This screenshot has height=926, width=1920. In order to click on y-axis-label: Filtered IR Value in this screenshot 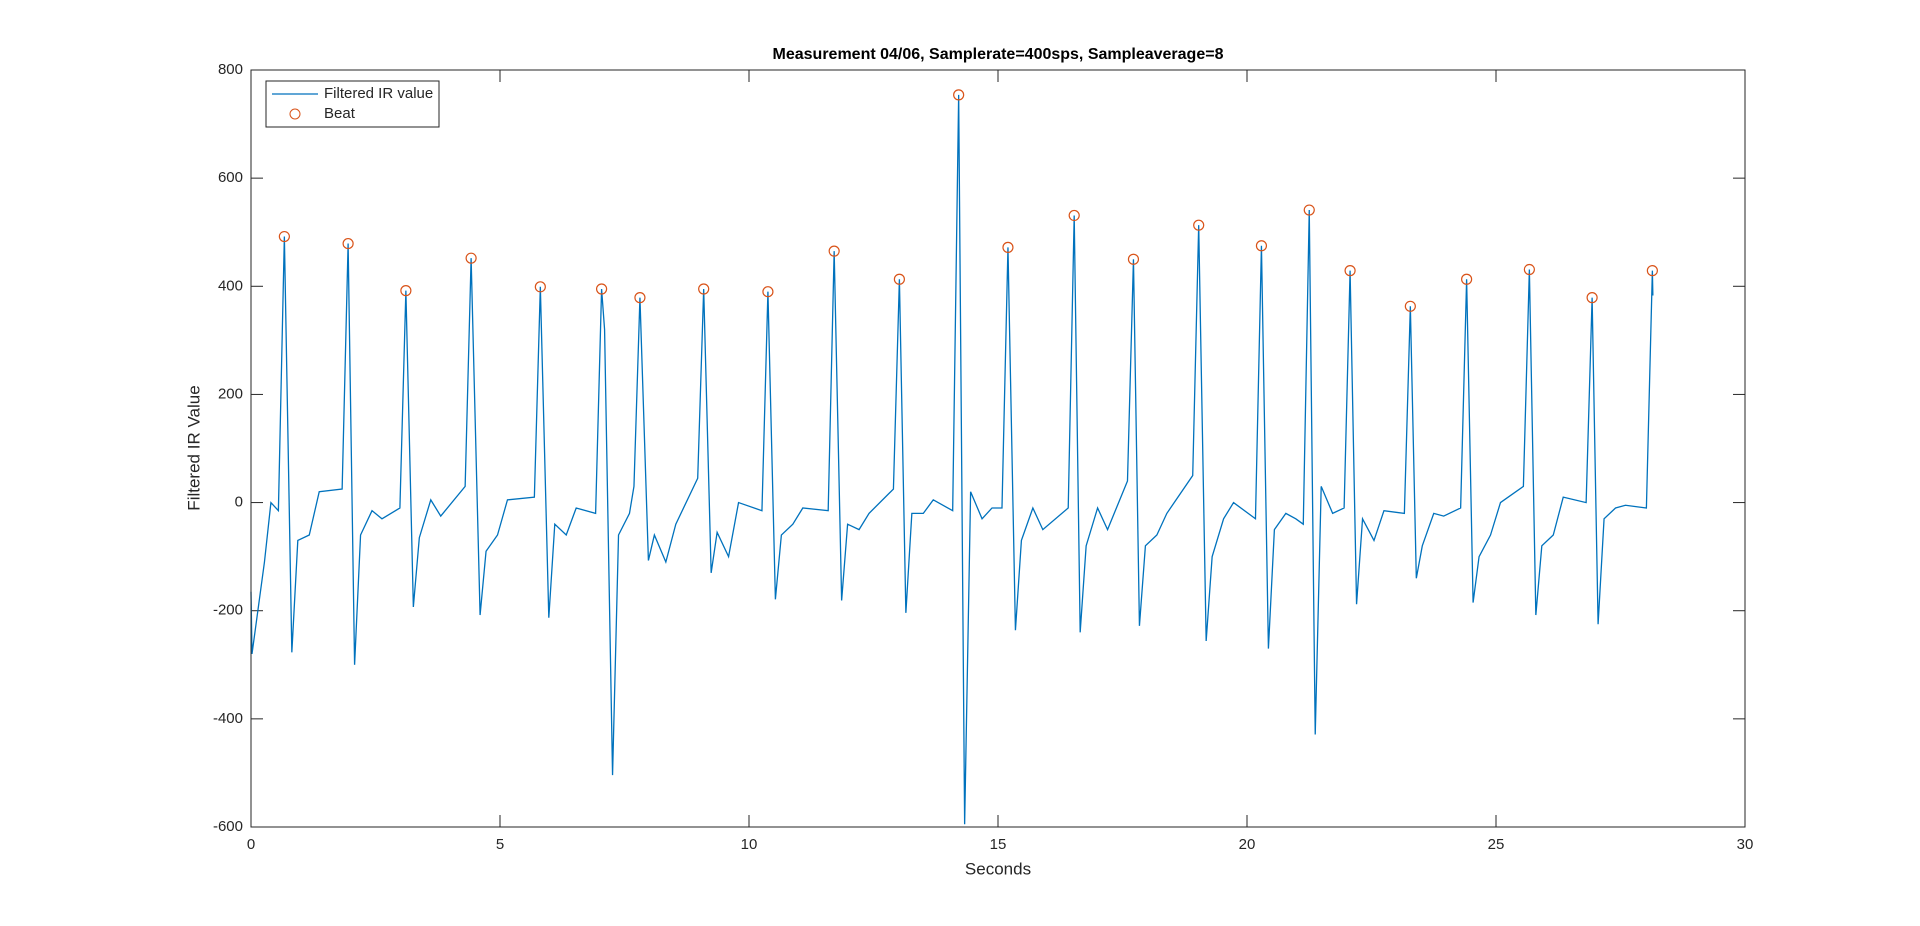, I will do `click(193, 447)`.